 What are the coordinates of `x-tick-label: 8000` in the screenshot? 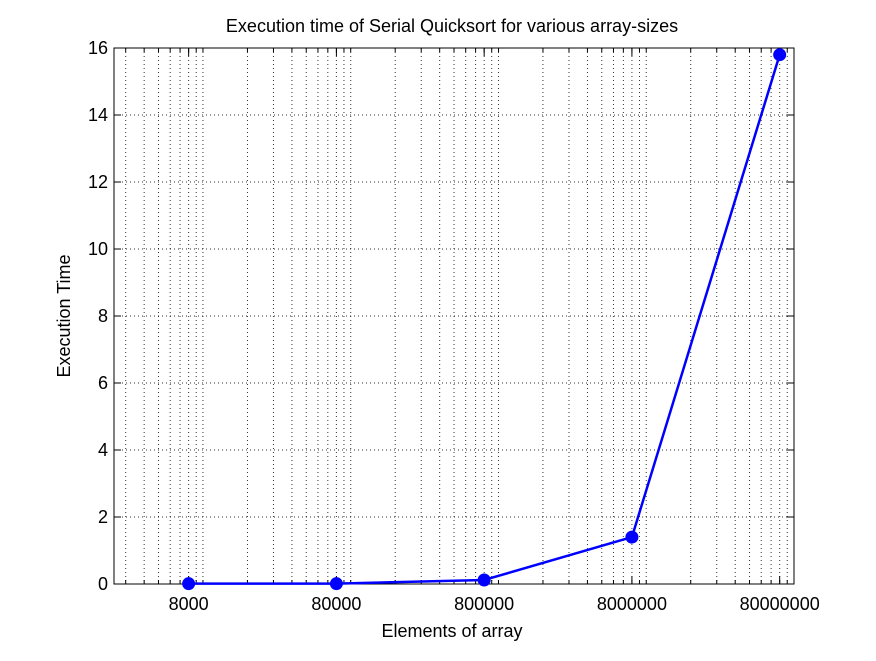 It's located at (189, 604).